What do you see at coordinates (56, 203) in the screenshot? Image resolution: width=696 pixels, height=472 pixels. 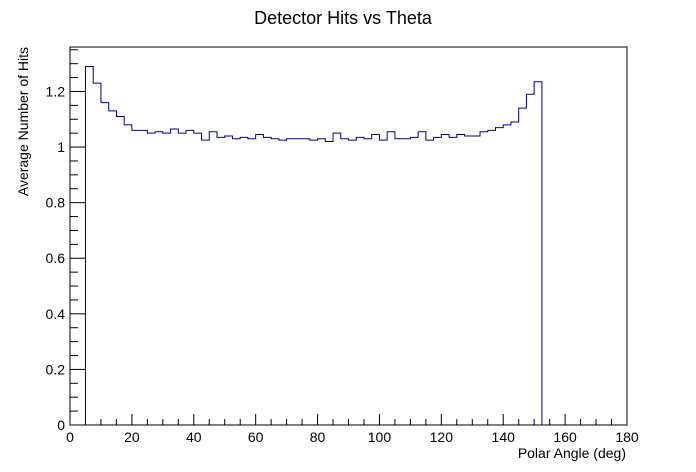 I see `y-tick-label: 0.8` at bounding box center [56, 203].